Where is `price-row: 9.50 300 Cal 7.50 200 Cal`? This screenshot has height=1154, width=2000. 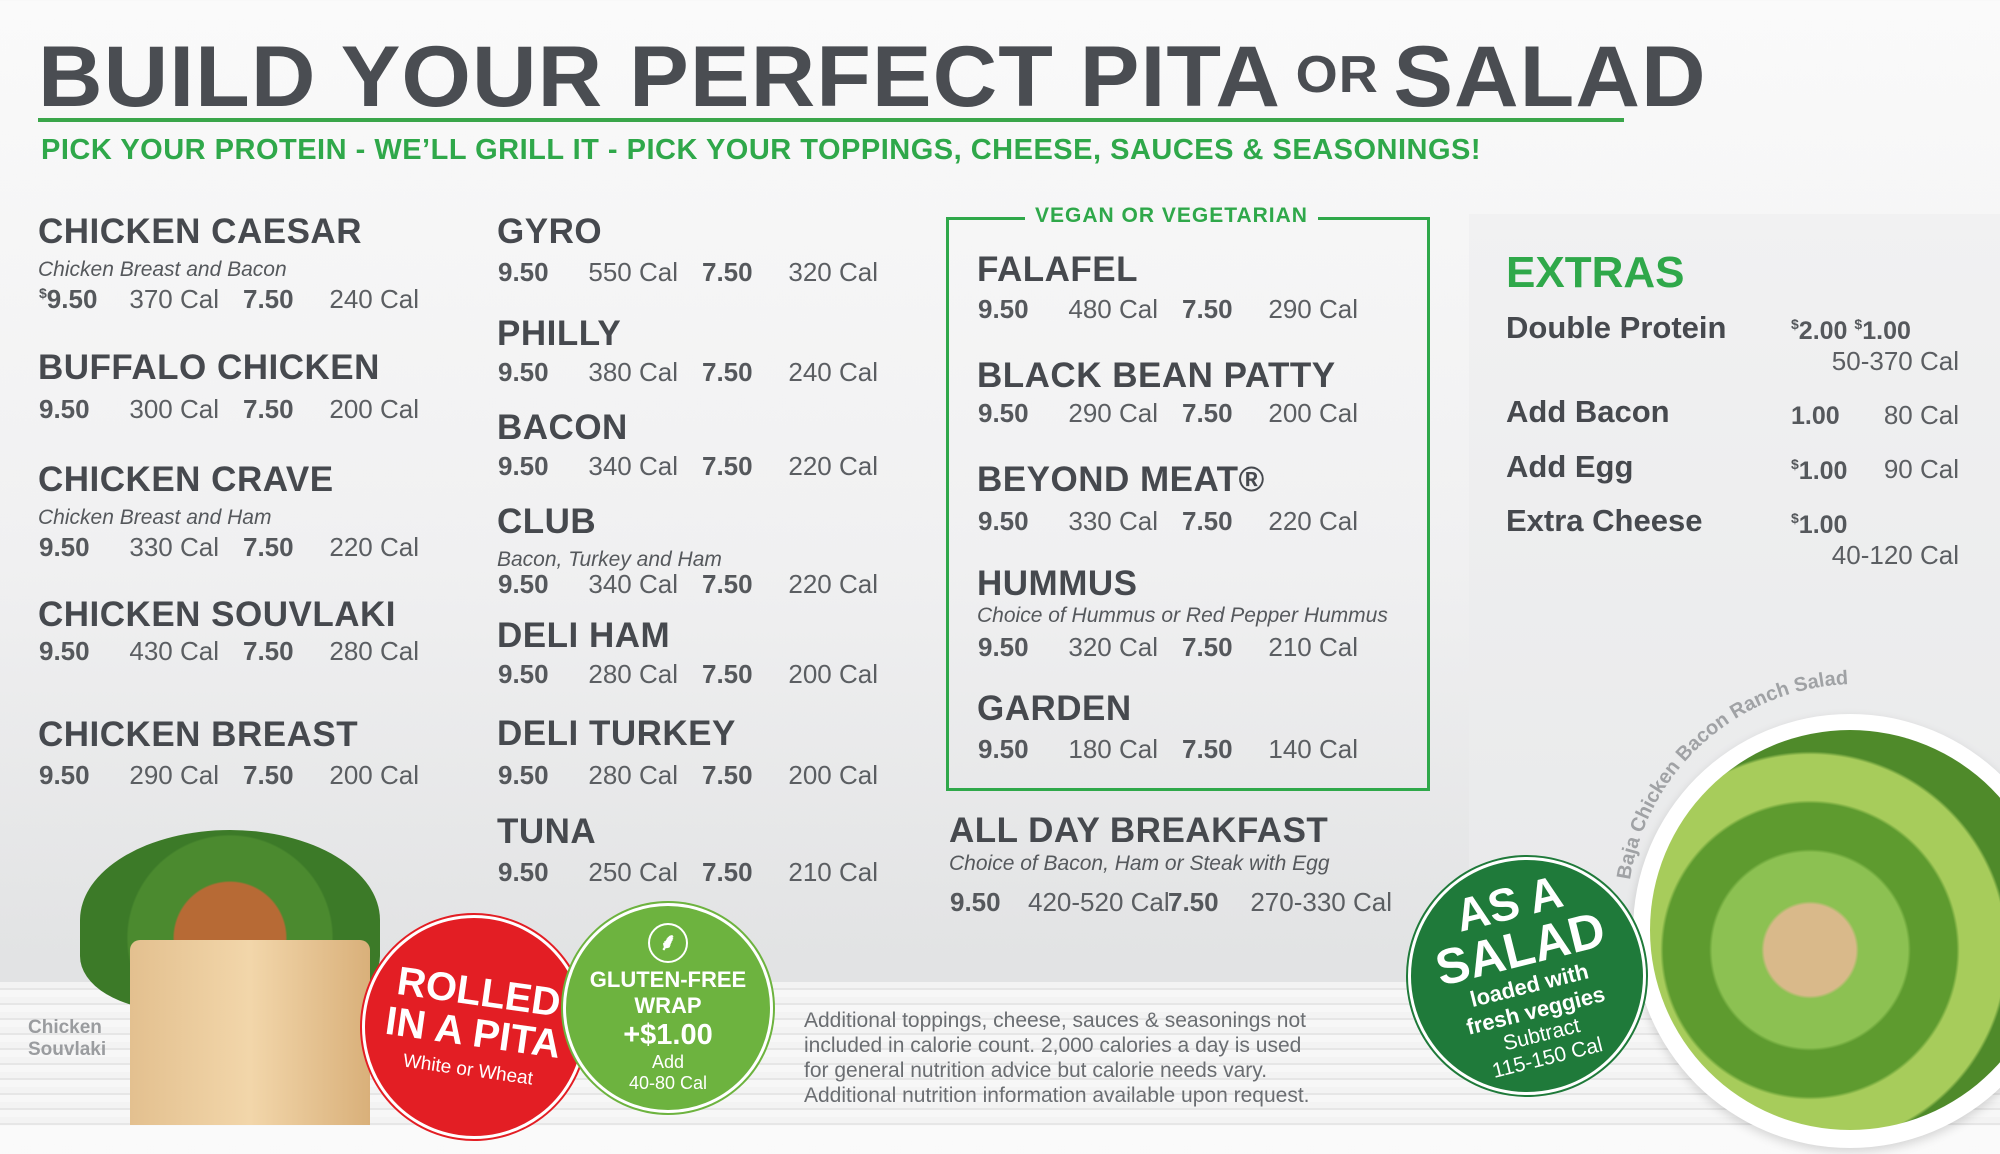
price-row: 9.50 300 Cal 7.50 200 Cal is located at coordinates (229, 409).